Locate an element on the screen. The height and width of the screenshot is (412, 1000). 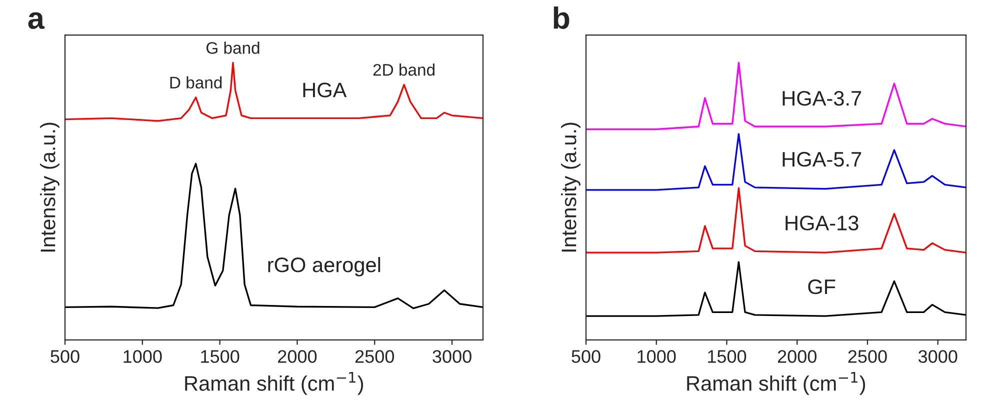
annotation: D band is located at coordinates (196, 82).